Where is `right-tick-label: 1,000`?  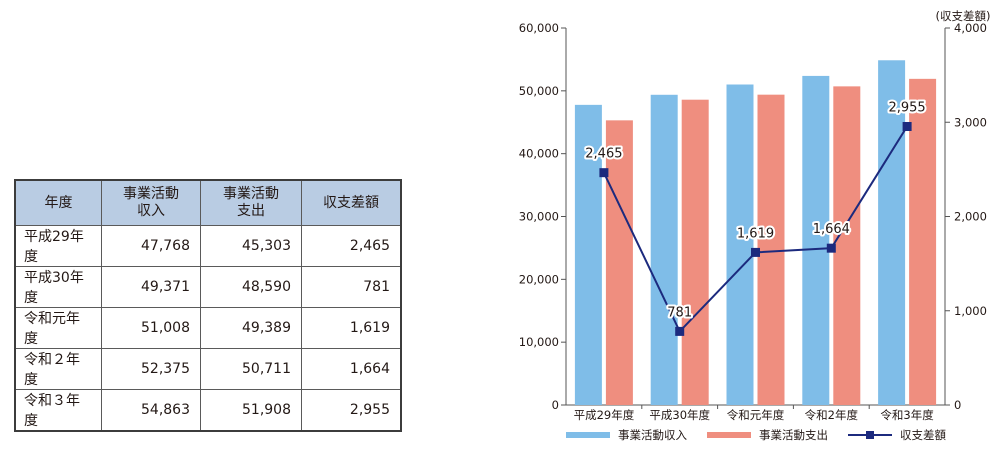
right-tick-label: 1,000 is located at coordinates (970, 311).